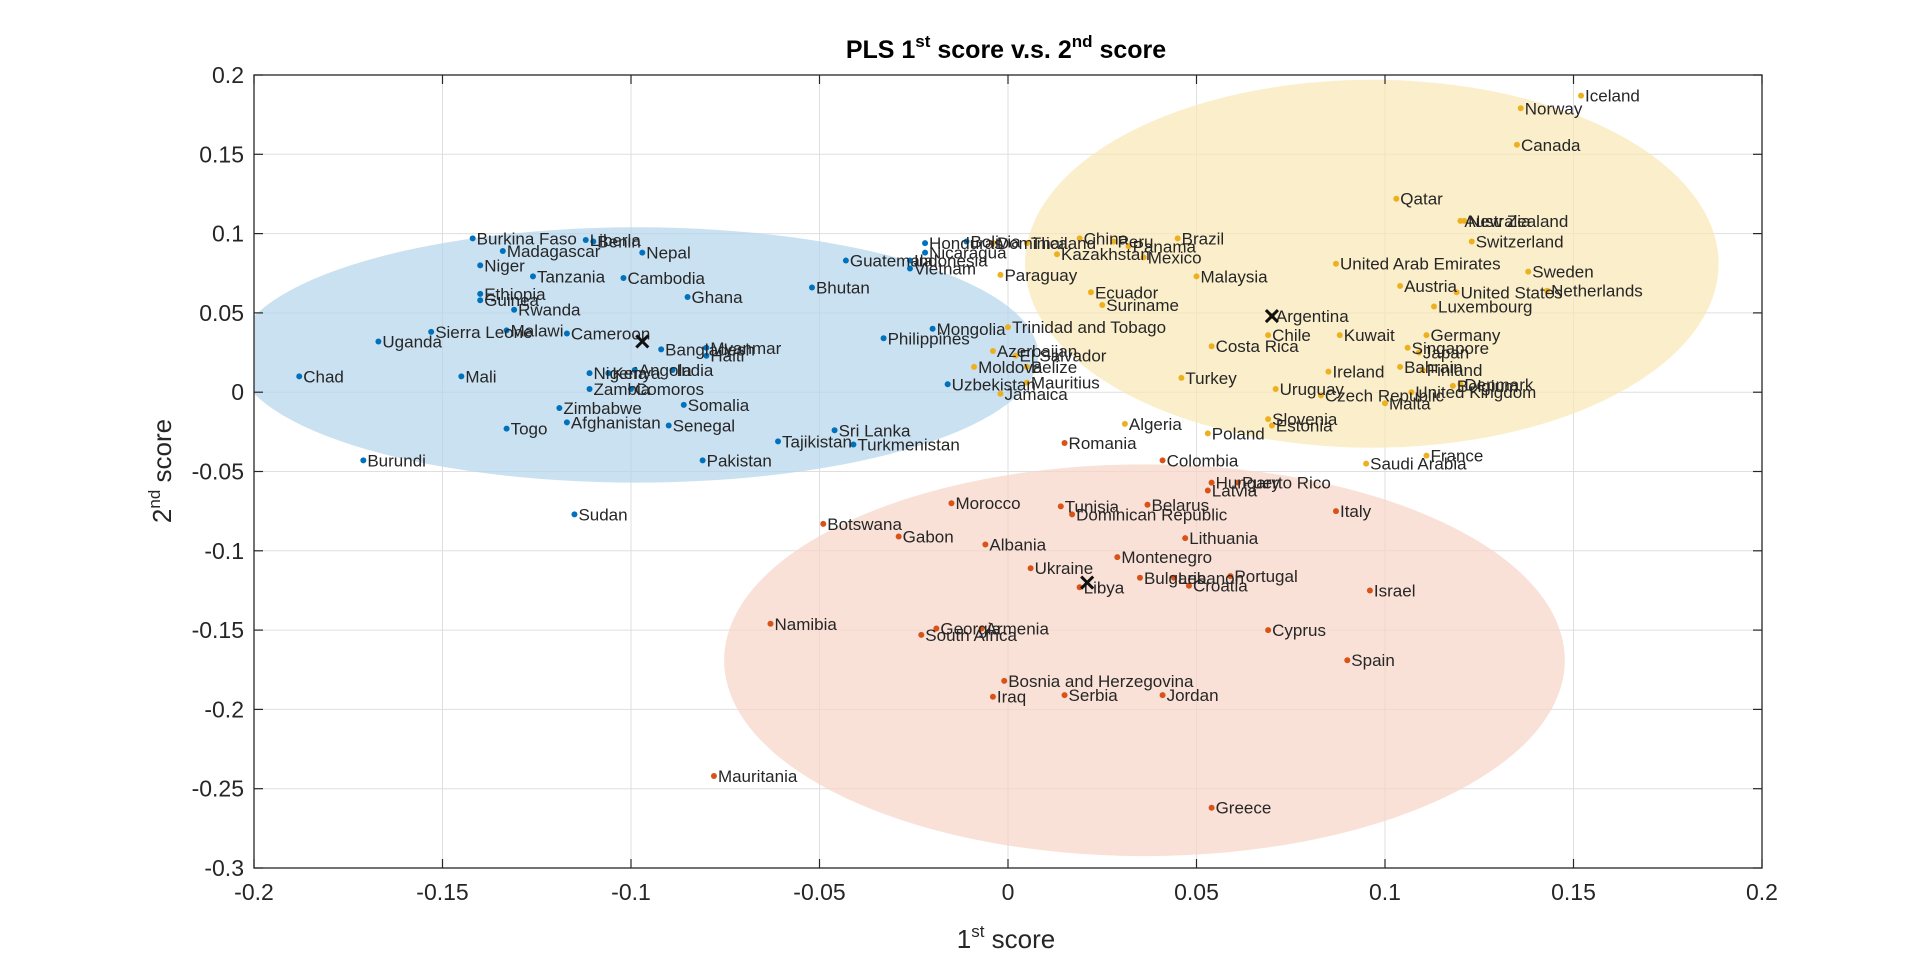 This screenshot has width=1920, height=963. Describe the element at coordinates (636, 373) in the screenshot. I see `point-label: Kenya` at that location.